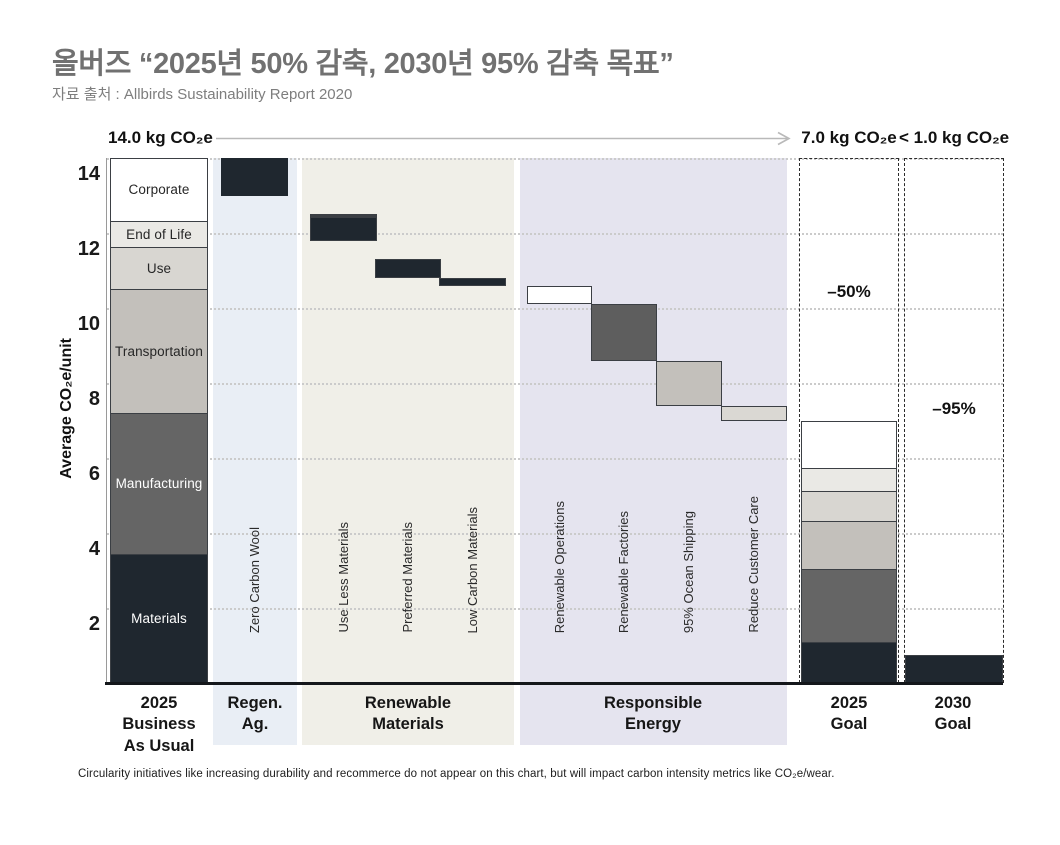 Image resolution: width=1060 pixels, height=845 pixels. What do you see at coordinates (408, 714) in the screenshot?
I see `x-label-section-materials: Renewable Materials` at bounding box center [408, 714].